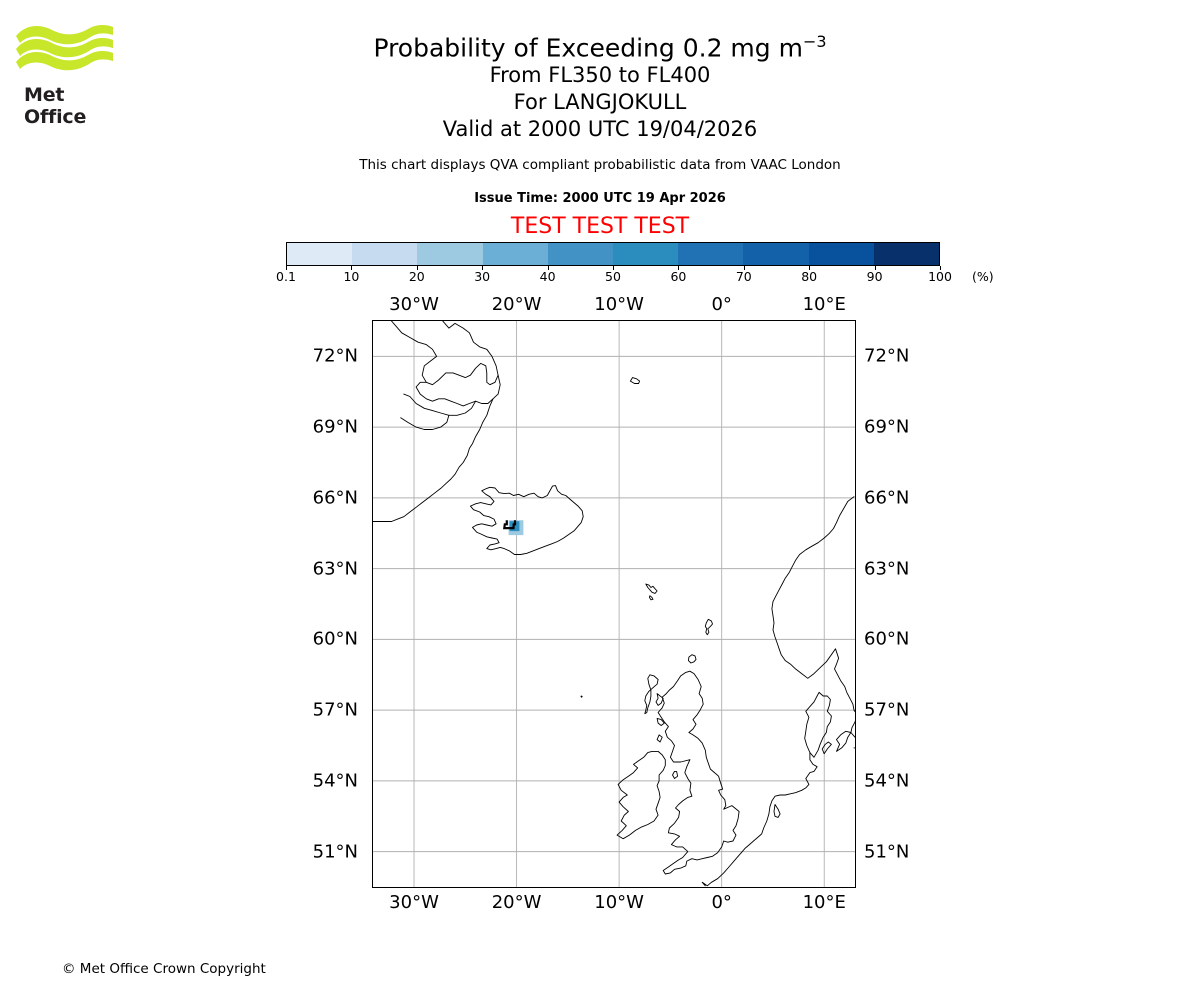 The height and width of the screenshot is (1000, 1200). I want to click on met-office-logo: Met Office, so click(68, 75).